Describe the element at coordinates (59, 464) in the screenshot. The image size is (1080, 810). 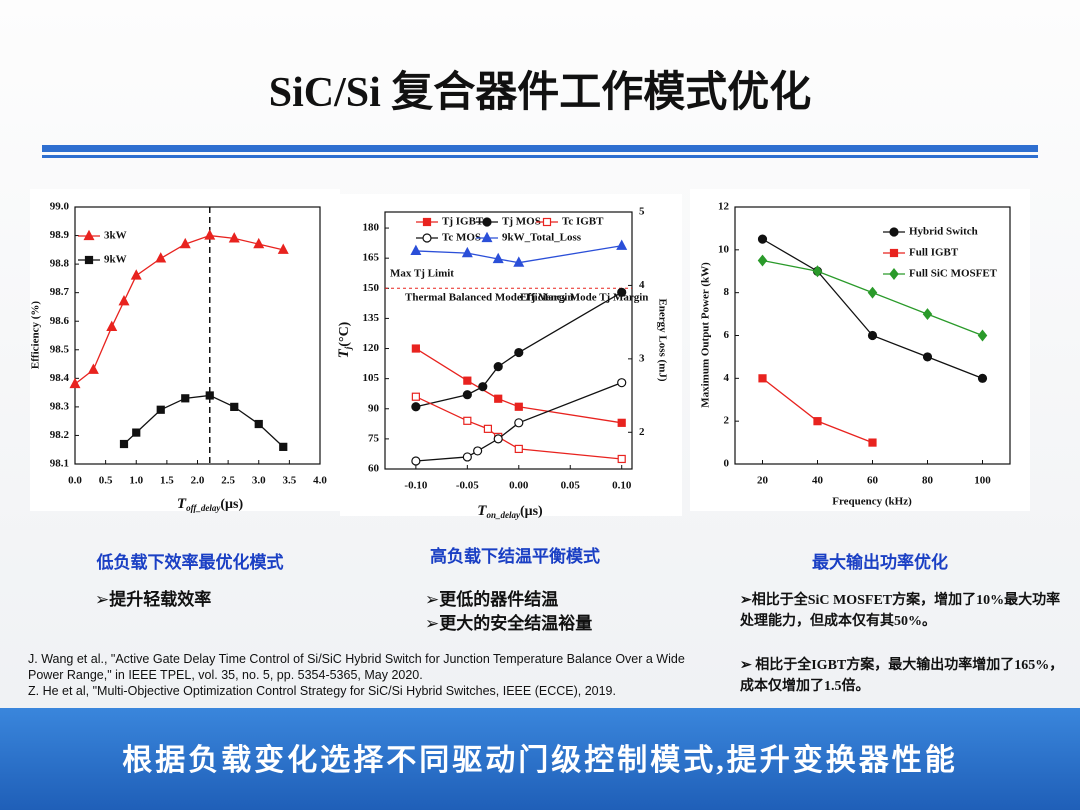
I see `y-tick-label: 98.1` at that location.